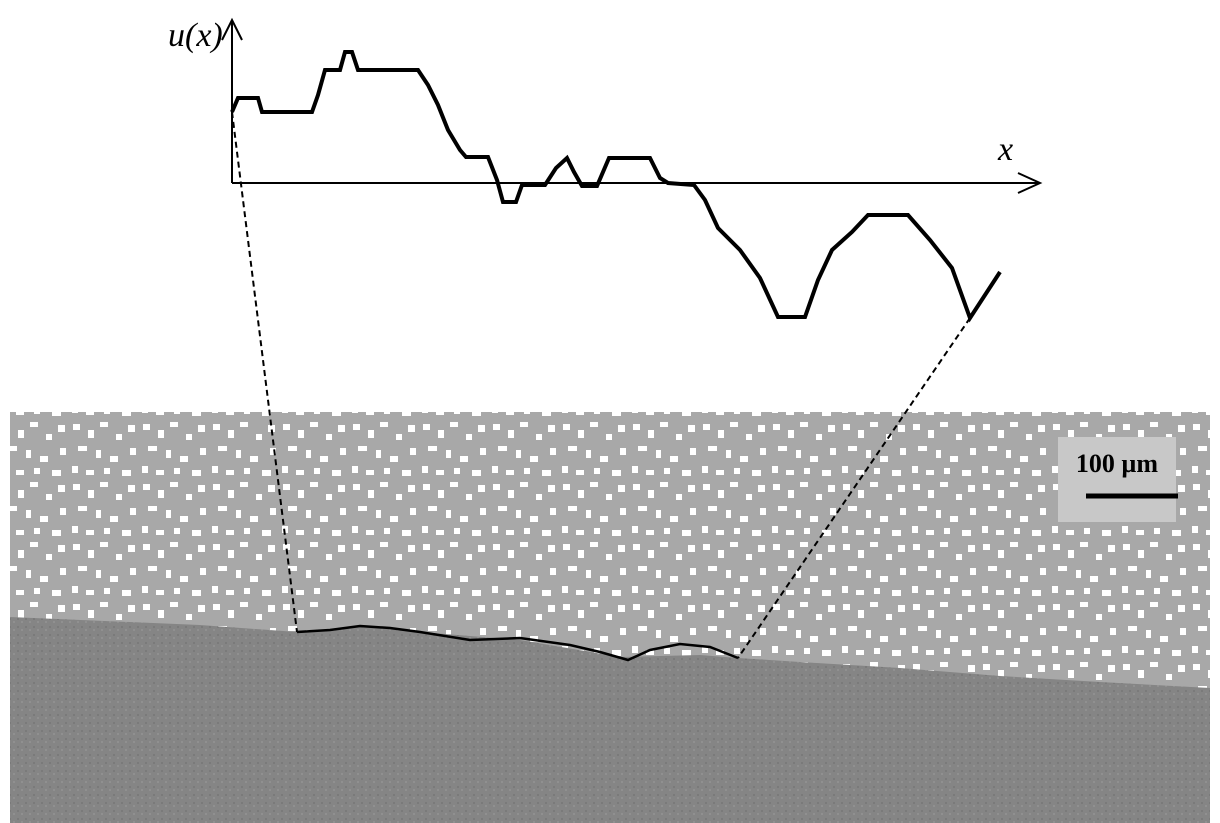 The width and height of the screenshot is (1220, 823). I want to click on y-axis-label: u(x), so click(195, 35).